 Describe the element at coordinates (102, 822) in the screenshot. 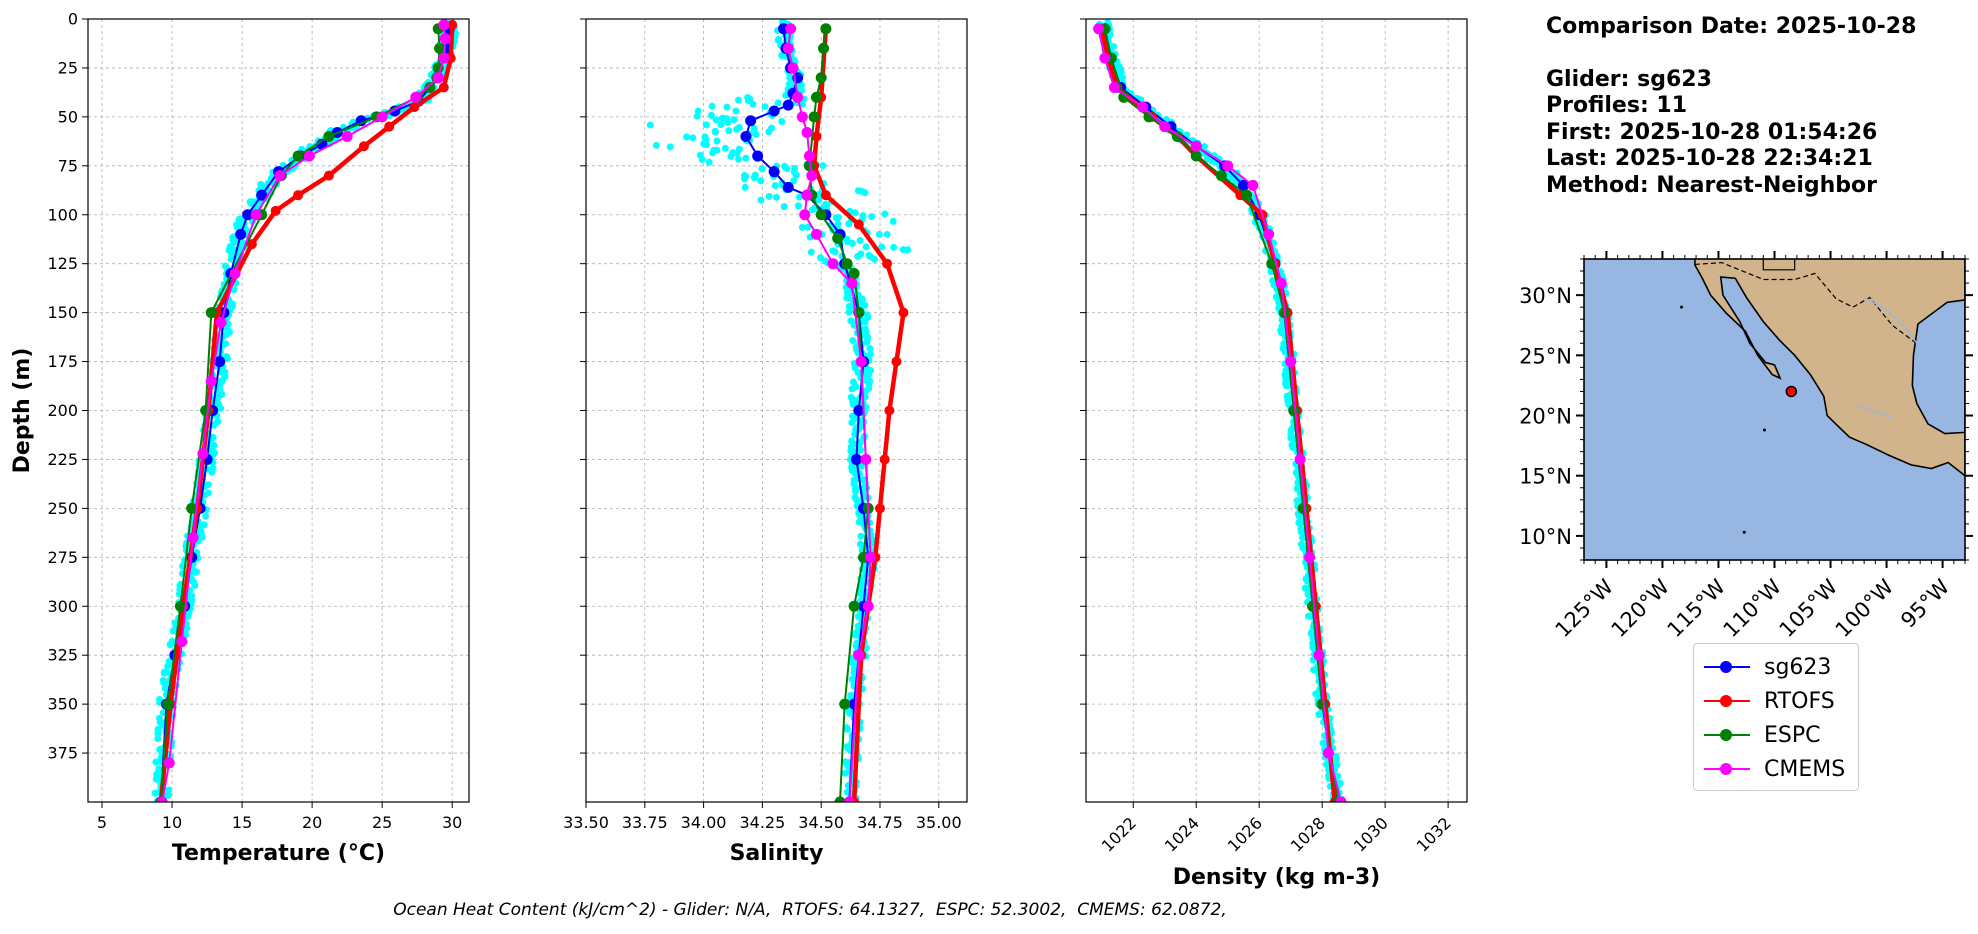

I see `x-tick-label: 5` at that location.